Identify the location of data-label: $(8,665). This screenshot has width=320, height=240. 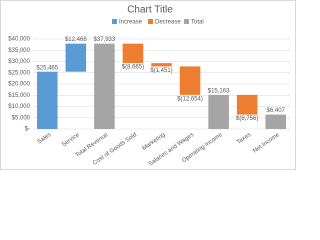
(133, 68).